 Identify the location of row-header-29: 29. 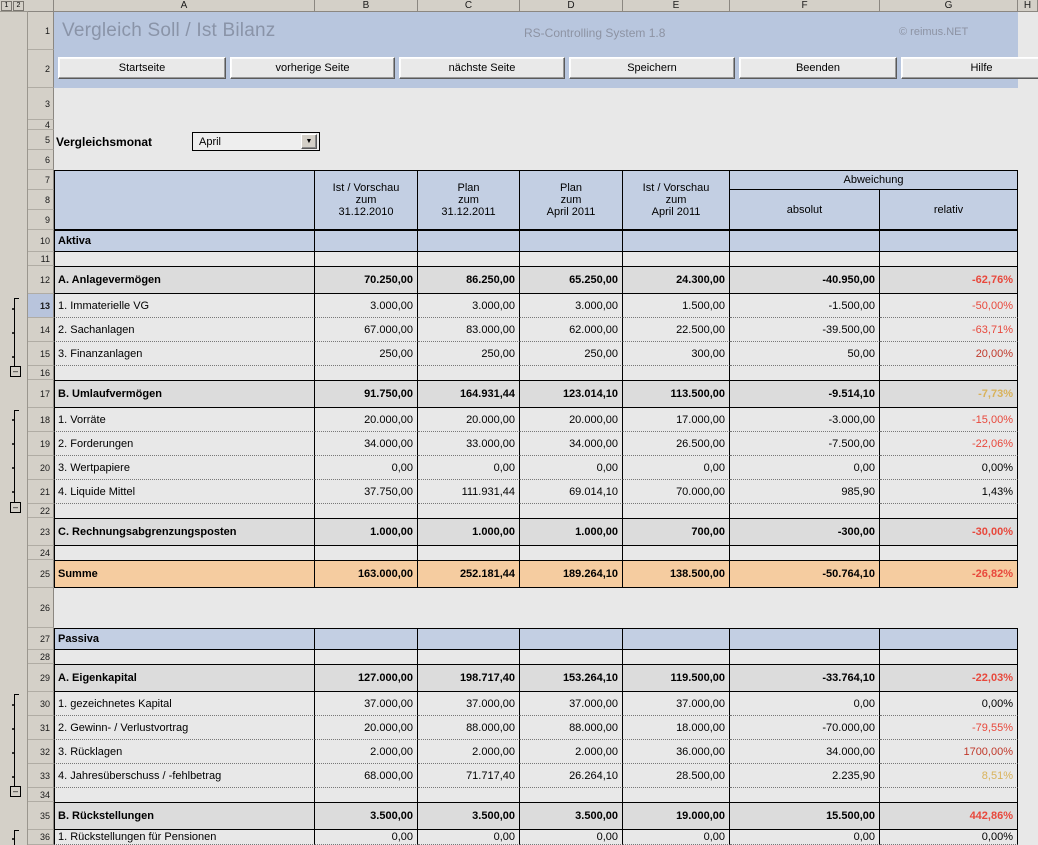
(41, 678).